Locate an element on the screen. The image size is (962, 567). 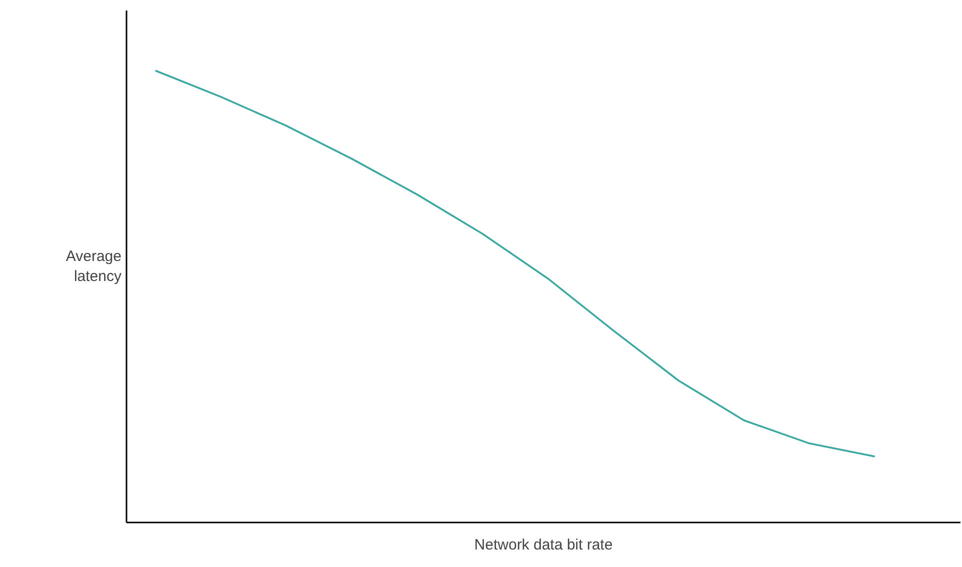
y-axis-title: Average latency is located at coordinates (94, 267).